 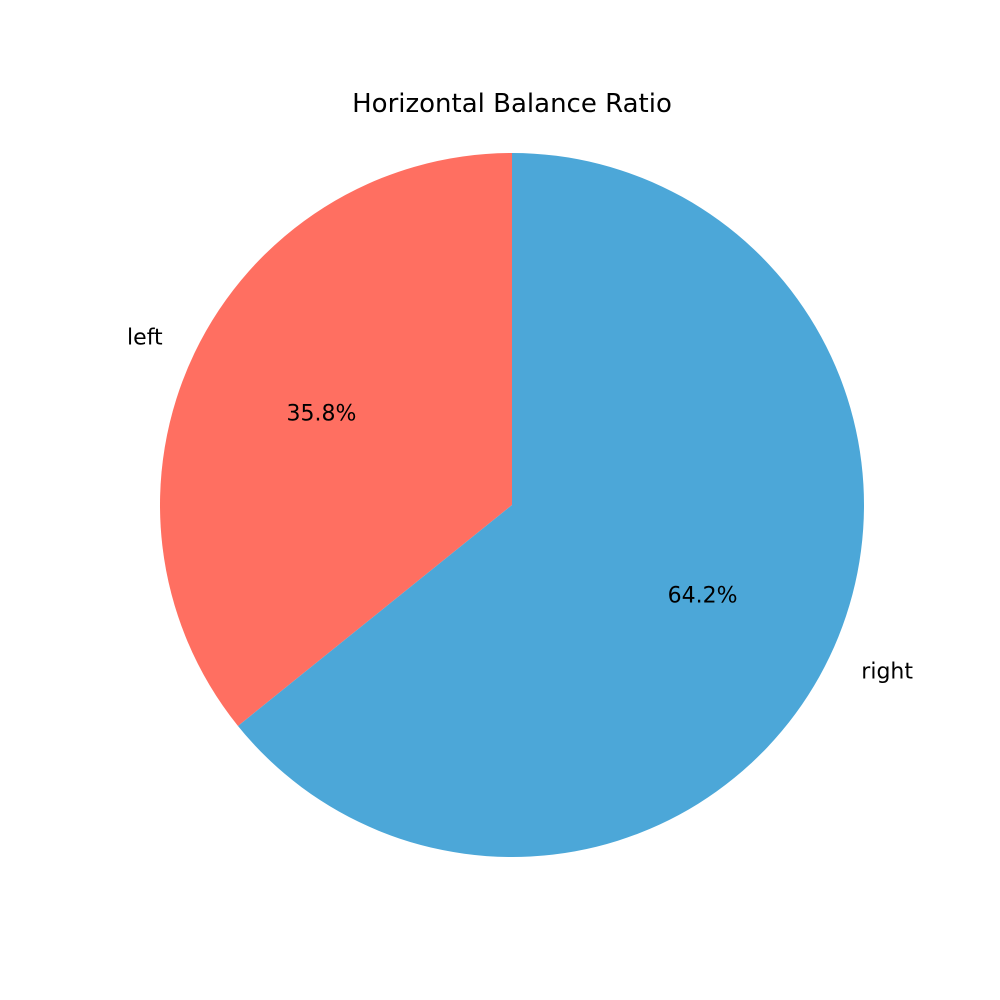 What do you see at coordinates (887, 672) in the screenshot?
I see `slice-label-right: right` at bounding box center [887, 672].